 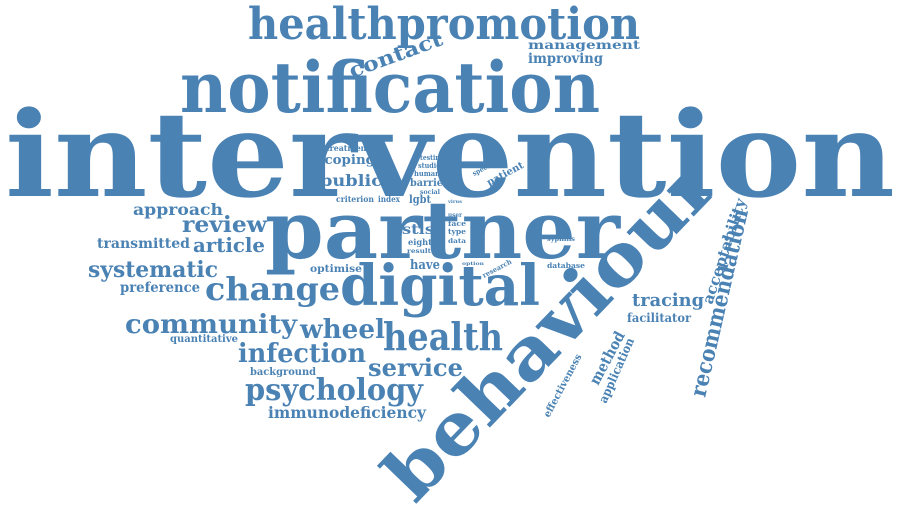 I want to click on word-studies: studies, so click(x=431, y=165).